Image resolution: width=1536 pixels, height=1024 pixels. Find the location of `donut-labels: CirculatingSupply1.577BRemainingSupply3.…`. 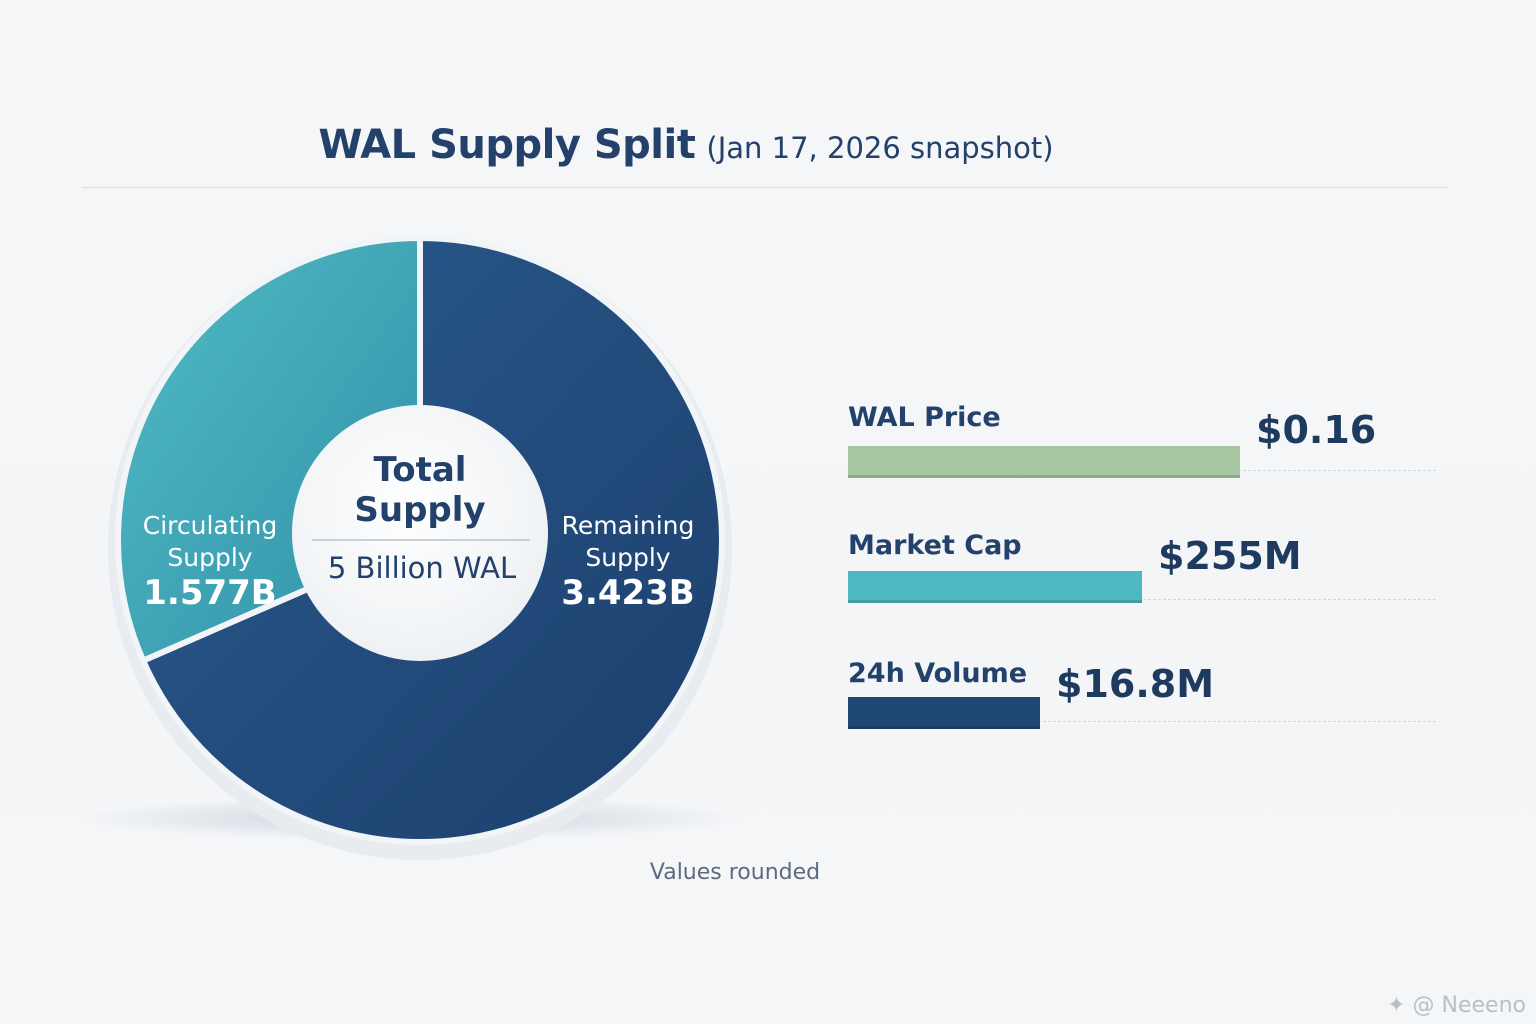

donut-labels: CirculatingSupply1.577BRemainingSupply3.… is located at coordinates (419, 562).